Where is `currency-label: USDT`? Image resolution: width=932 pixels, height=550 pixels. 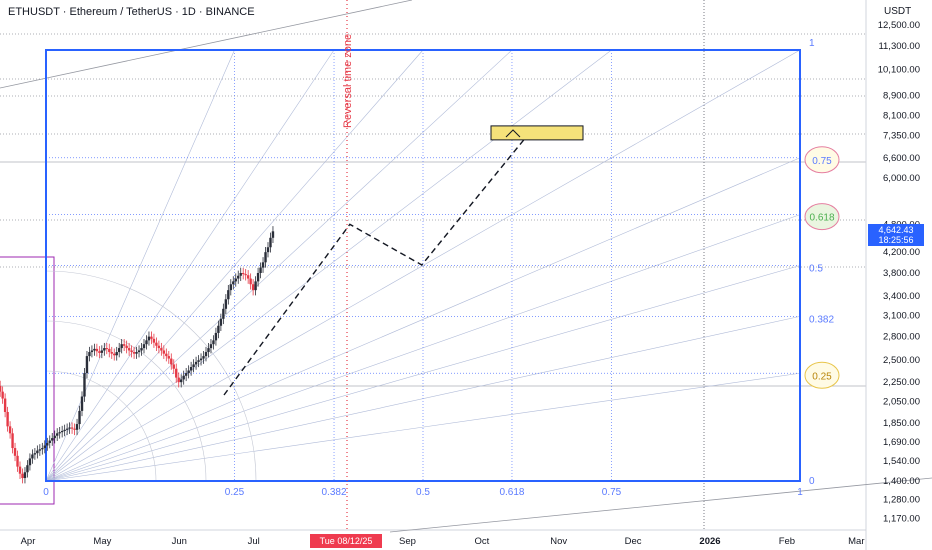 currency-label: USDT is located at coordinates (898, 11).